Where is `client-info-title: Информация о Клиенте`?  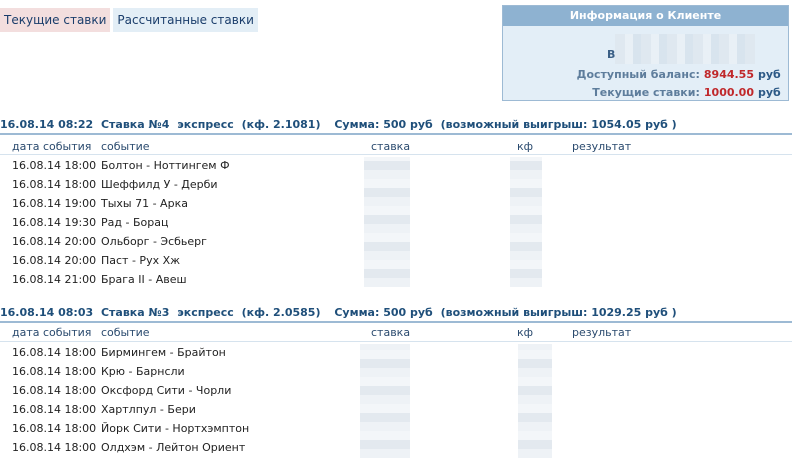 client-info-title: Информация о Клиенте is located at coordinates (645, 16).